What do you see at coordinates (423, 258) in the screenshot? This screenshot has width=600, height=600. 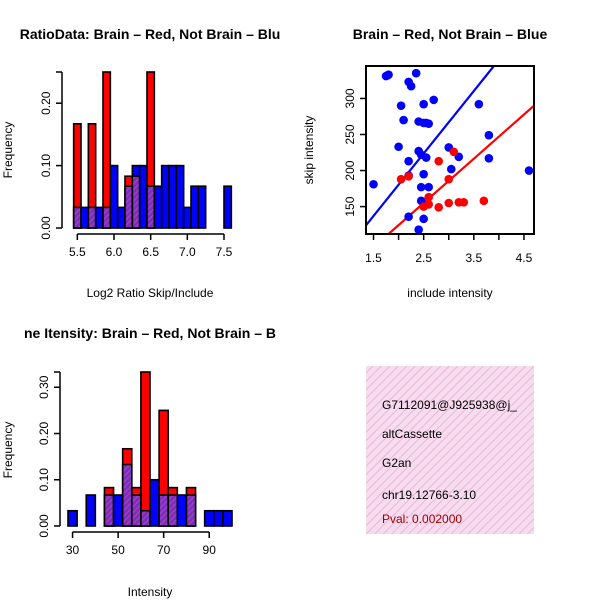 I see `scatter-x-tick-label: 2.5` at bounding box center [423, 258].